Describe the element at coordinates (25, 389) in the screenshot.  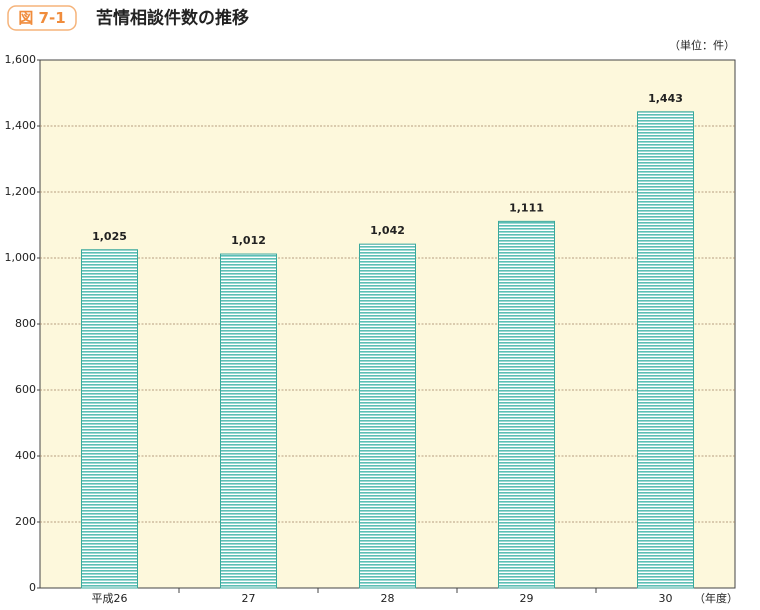
I see `y-tick-label: 600` at that location.